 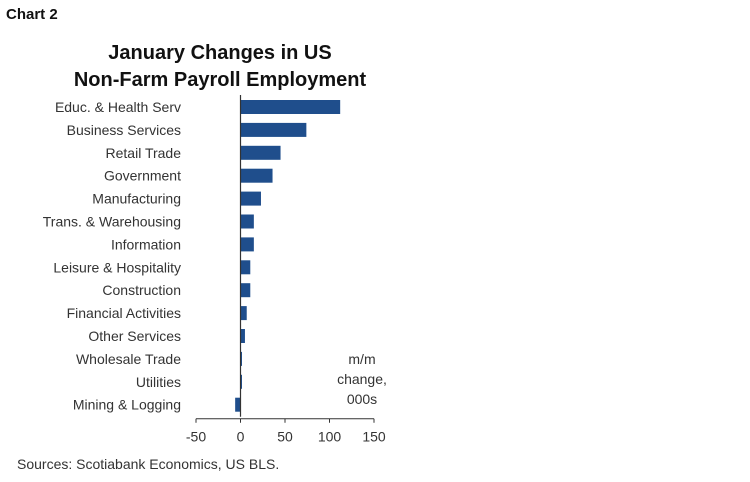 I want to click on category-label-11: Wholesale Trade, so click(x=128, y=359).